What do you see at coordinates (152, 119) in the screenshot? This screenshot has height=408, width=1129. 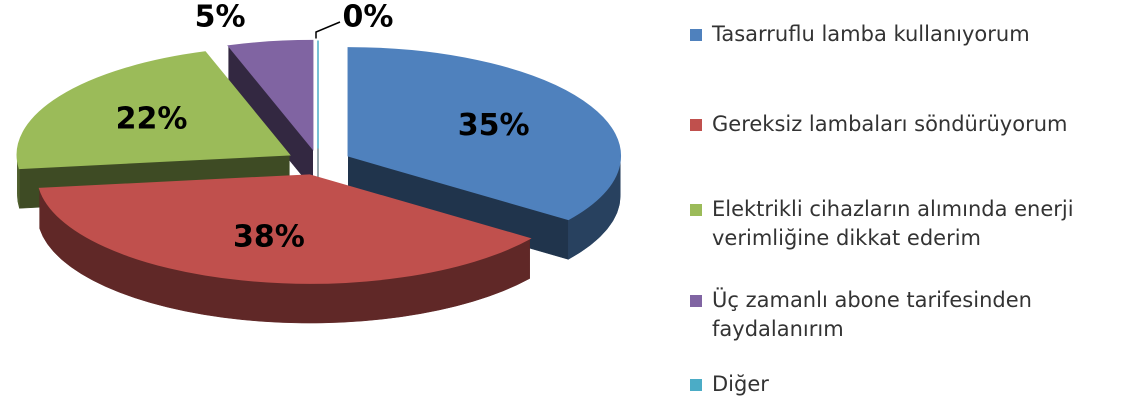 I see `data-label: 22%` at bounding box center [152, 119].